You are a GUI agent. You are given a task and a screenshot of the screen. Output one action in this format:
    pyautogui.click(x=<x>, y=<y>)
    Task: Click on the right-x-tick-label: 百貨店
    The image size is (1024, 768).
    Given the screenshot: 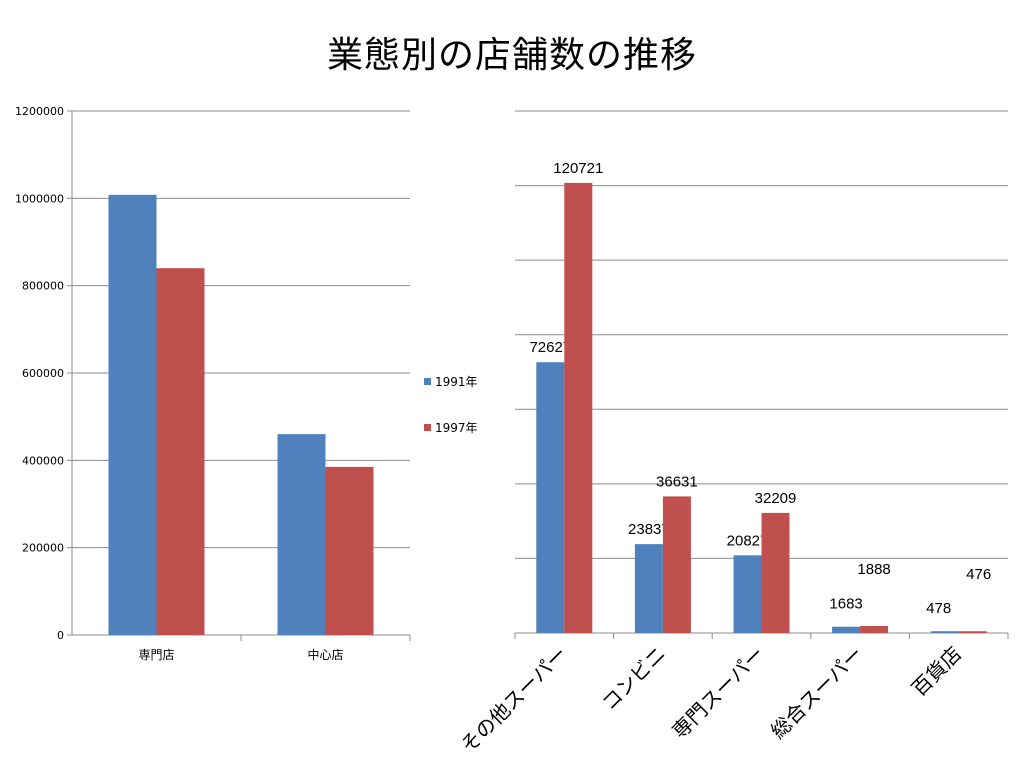 What is the action you would take?
    pyautogui.click(x=936, y=671)
    